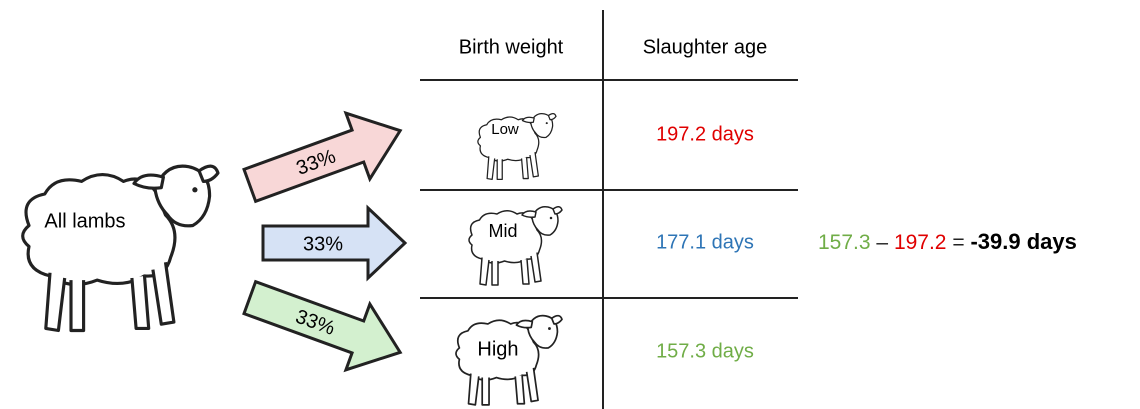 Image resolution: width=1140 pixels, height=409 pixels. I want to click on source-label: All lambs, so click(84, 221).